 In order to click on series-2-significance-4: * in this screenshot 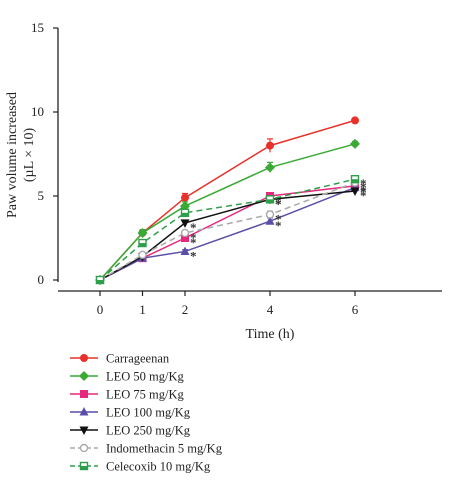, I will do `click(363, 190)`.